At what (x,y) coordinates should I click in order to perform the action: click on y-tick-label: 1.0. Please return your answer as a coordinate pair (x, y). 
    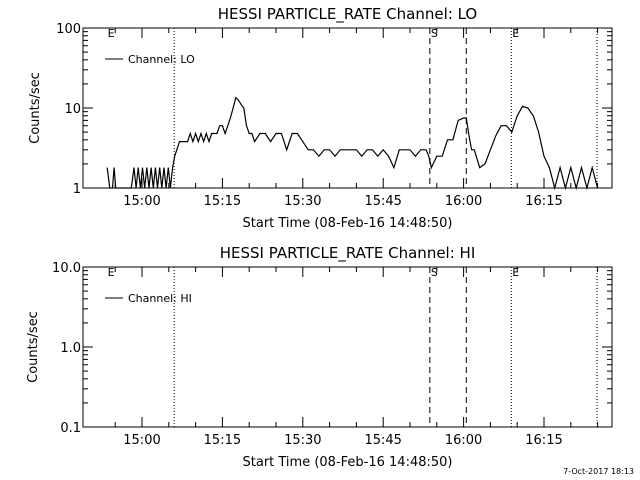
    Looking at the image, I should click on (70, 348).